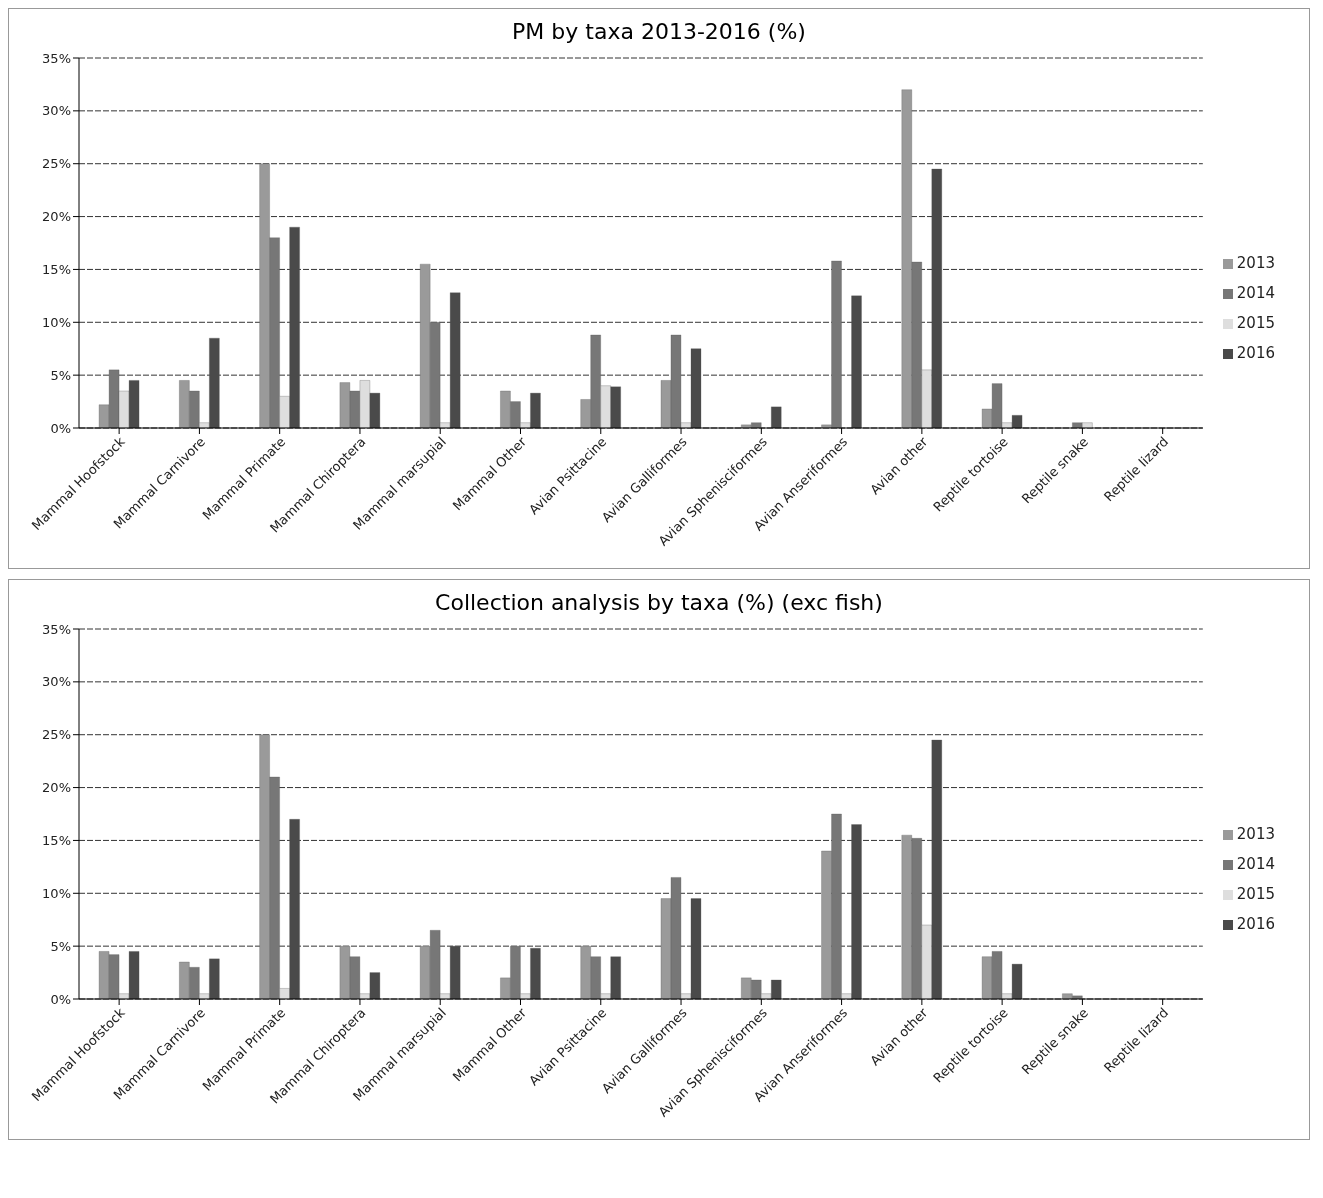  I want to click on chart-title: Collection analysis by taxa (%) (exc fish), so click(659, 603).